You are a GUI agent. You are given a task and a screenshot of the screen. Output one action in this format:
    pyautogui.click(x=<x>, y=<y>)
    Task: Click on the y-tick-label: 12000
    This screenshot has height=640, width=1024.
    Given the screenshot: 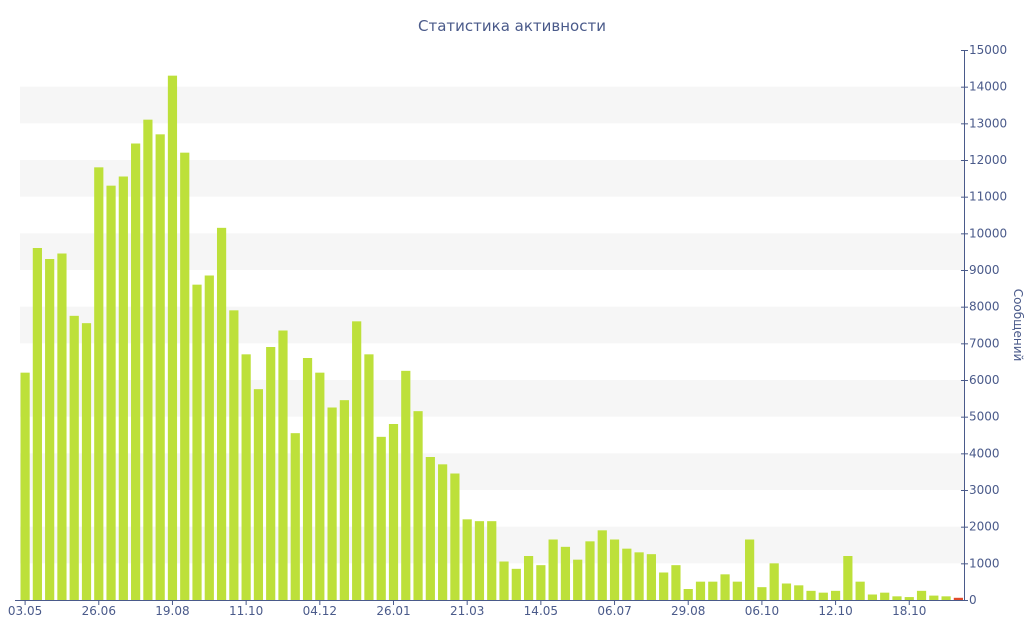 What is the action you would take?
    pyautogui.click(x=988, y=160)
    